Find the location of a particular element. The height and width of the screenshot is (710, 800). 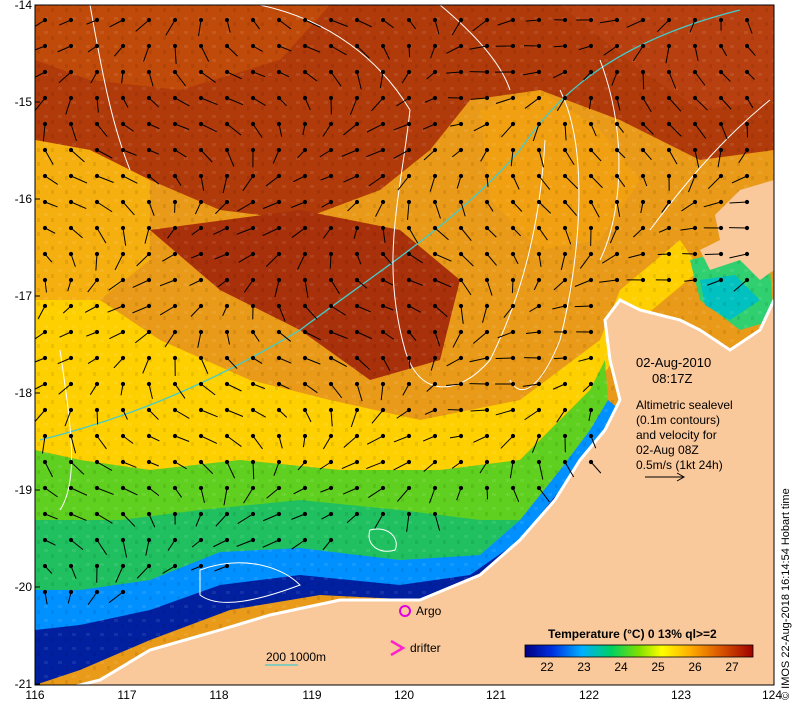

x-axis-label: 118 is located at coordinates (219, 695).